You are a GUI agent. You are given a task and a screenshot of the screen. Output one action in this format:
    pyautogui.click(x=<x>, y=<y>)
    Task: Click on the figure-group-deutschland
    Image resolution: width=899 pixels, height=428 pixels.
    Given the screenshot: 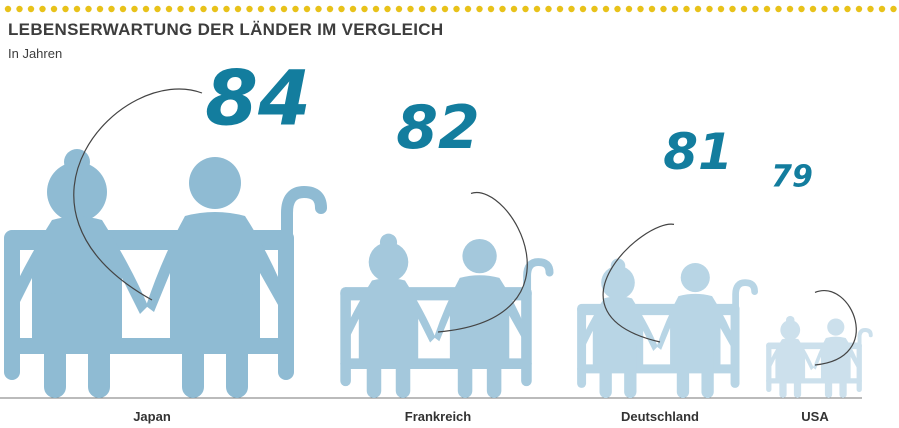 What is the action you would take?
    pyautogui.click(x=668, y=328)
    